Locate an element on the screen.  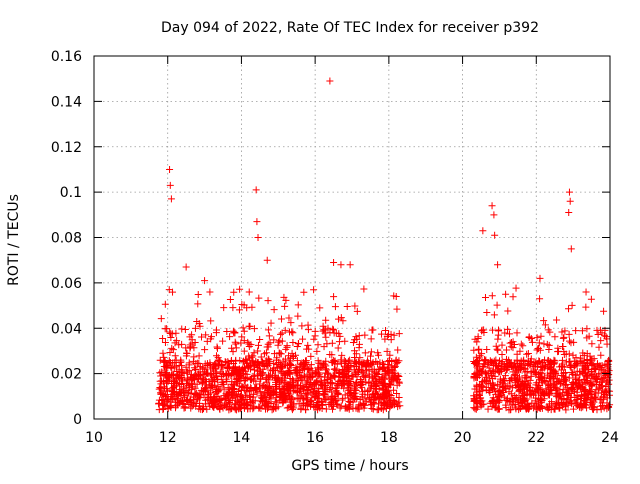
y-tick-label: 0.16 is located at coordinates (66, 57).